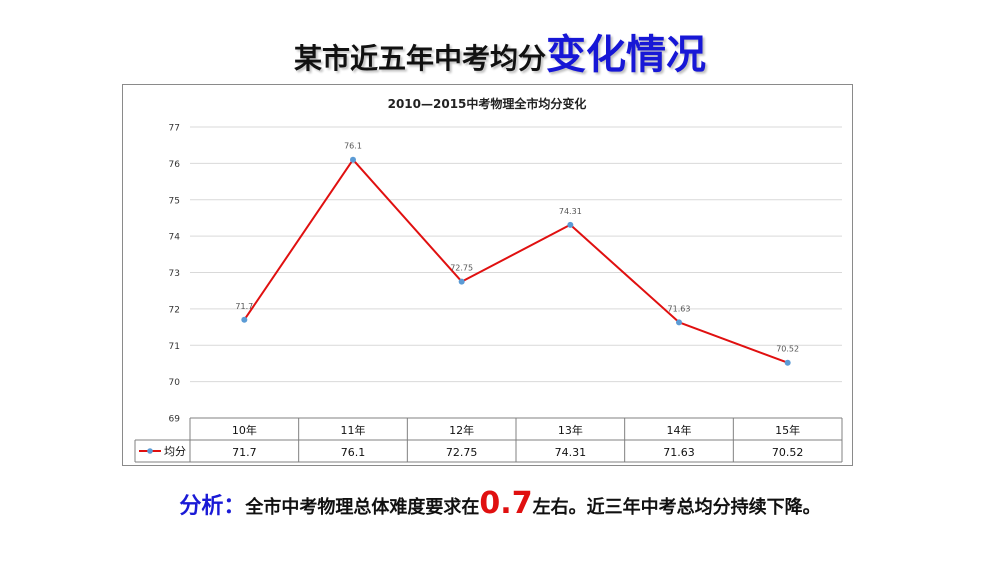 Image resolution: width=1000 pixels, height=562 pixels. Describe the element at coordinates (174, 201) in the screenshot. I see `y-tick-label: 75` at that location.